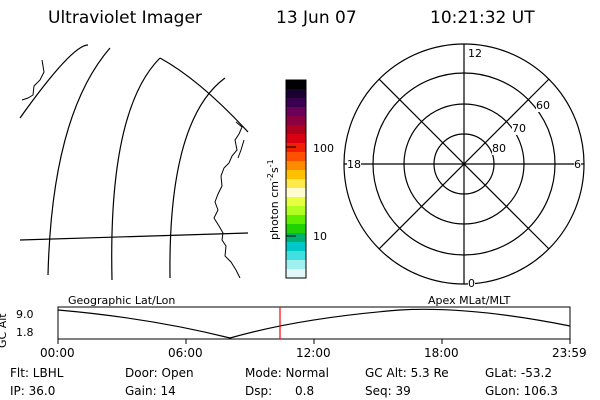 This screenshot has width=600, height=400. I want to click on door-status: Door: Open, so click(159, 373).